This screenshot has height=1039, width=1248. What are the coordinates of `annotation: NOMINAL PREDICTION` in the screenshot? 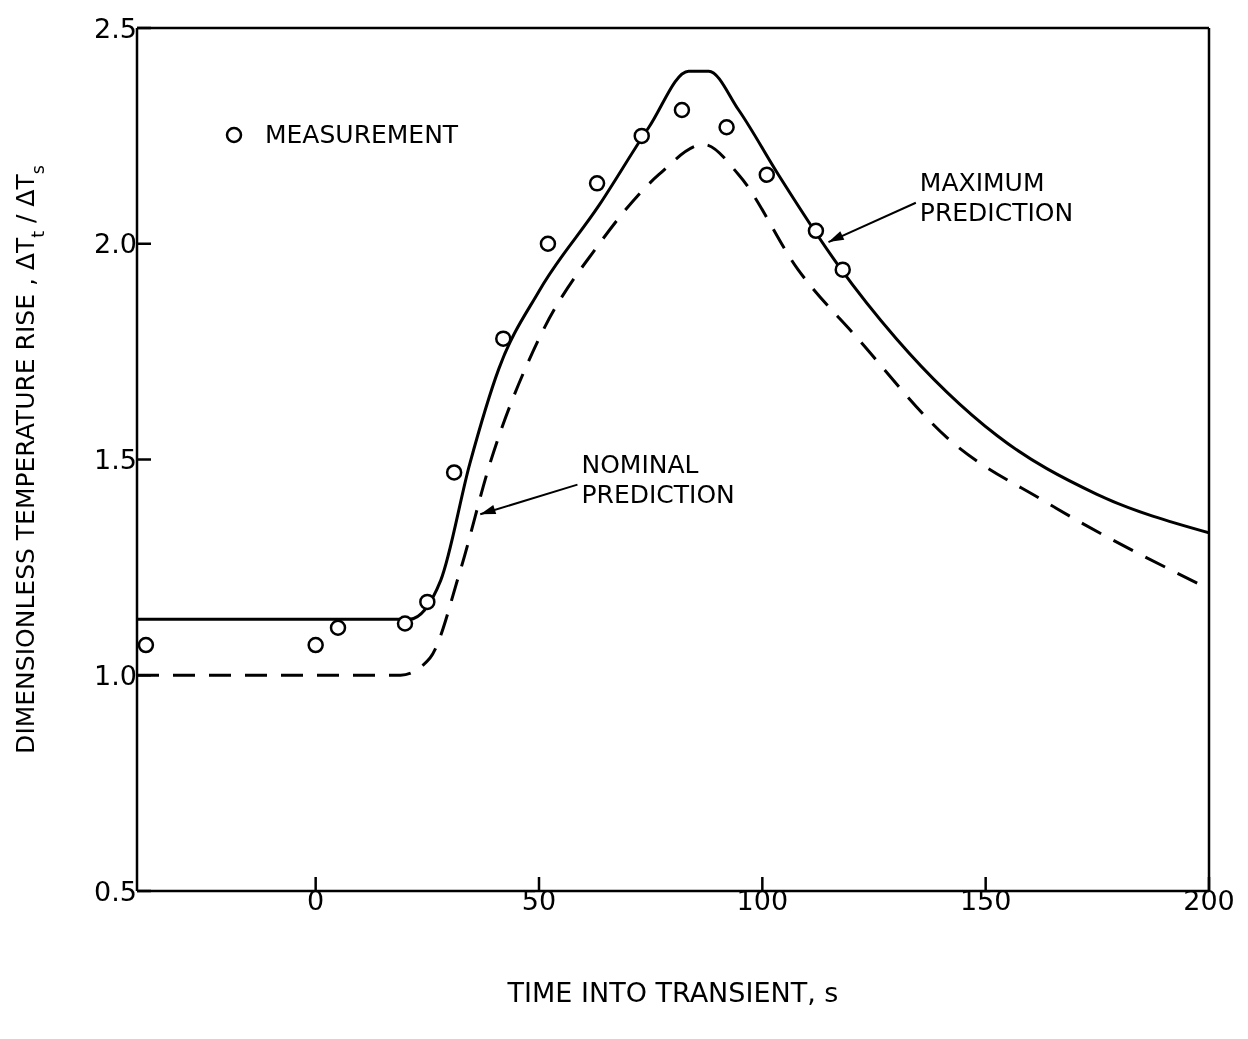 It's located at (658, 479).